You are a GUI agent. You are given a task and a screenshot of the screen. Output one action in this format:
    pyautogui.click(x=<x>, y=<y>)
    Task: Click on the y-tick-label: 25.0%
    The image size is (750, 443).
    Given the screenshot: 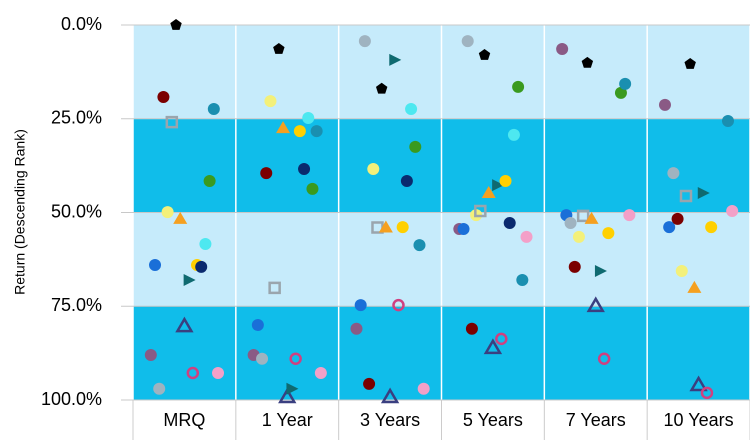 What is the action you would take?
    pyautogui.click(x=76, y=118)
    